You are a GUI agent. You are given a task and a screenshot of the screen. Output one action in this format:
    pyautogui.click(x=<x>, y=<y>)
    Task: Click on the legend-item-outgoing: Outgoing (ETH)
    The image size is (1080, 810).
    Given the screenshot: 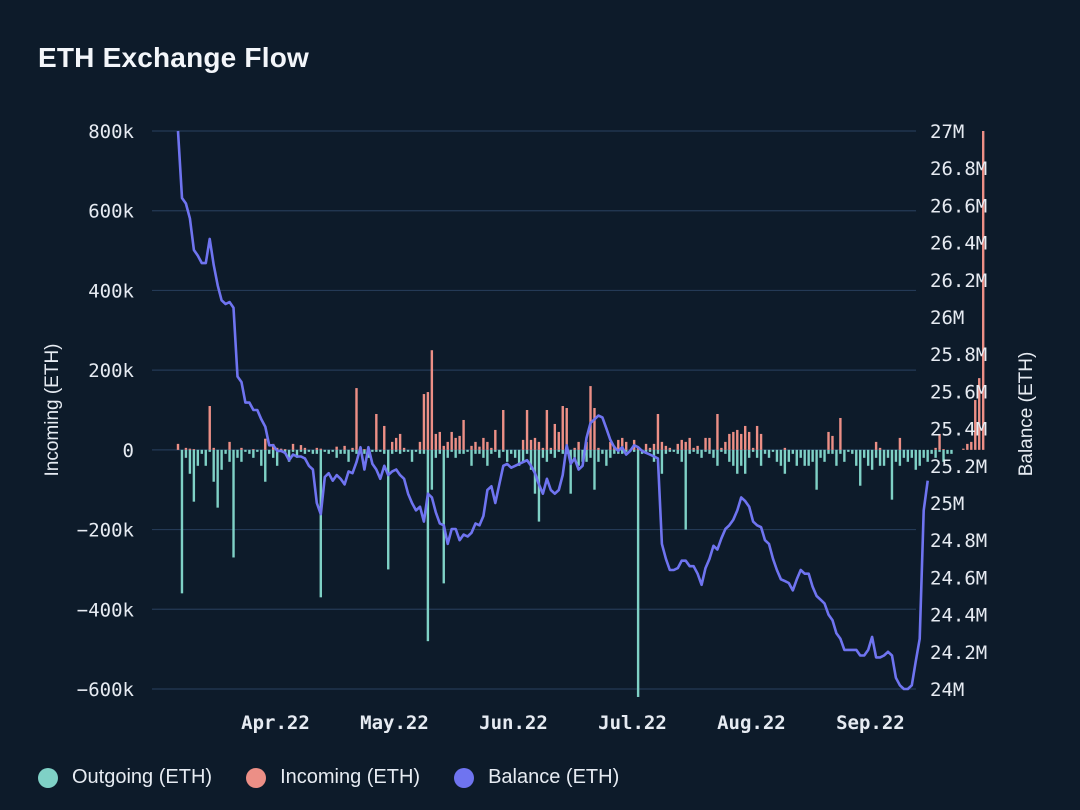 What is the action you would take?
    pyautogui.click(x=125, y=777)
    